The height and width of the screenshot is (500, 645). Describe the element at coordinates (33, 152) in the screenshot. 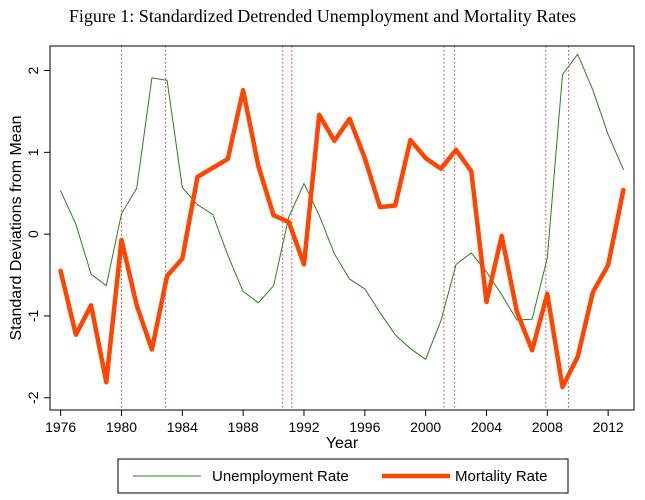

I see `y-tick-label: 1` at that location.